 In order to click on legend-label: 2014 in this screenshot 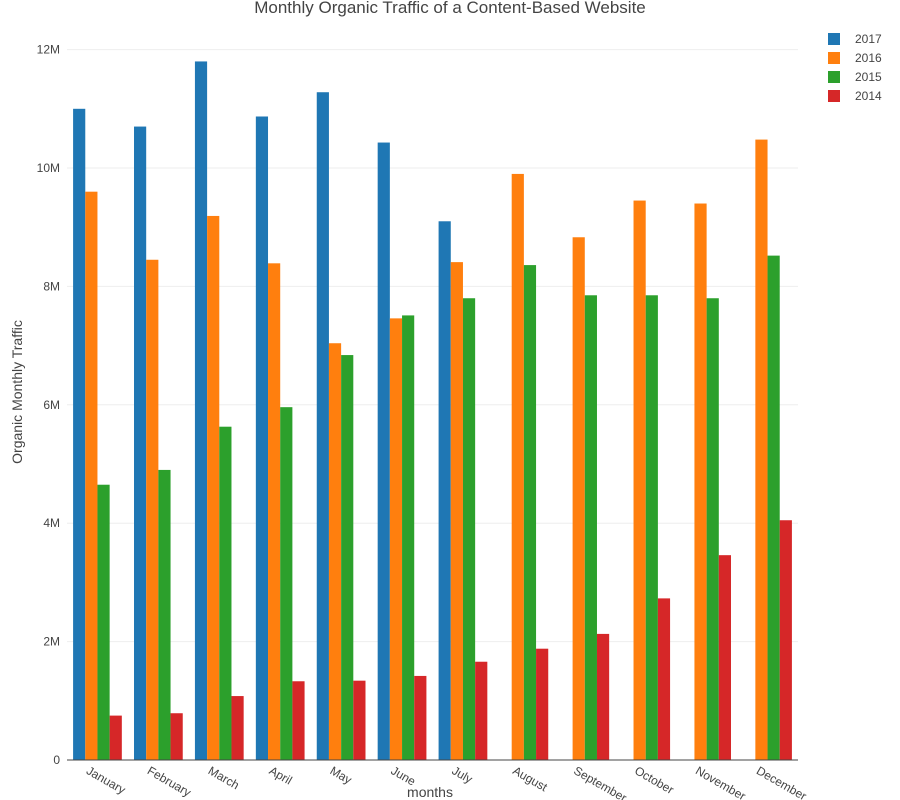, I will do `click(868, 96)`.